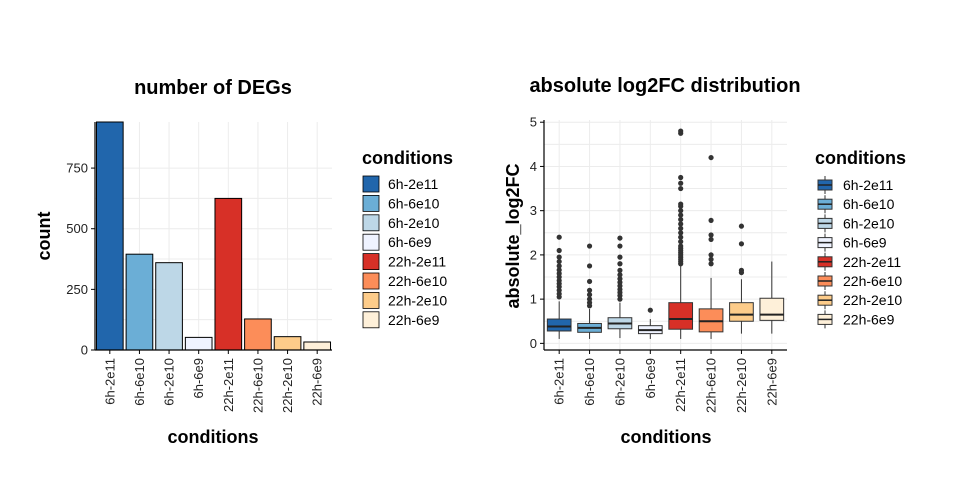  Describe the element at coordinates (872, 262) in the screenshot. I see `box-legend-label: 22h-2e11` at that location.